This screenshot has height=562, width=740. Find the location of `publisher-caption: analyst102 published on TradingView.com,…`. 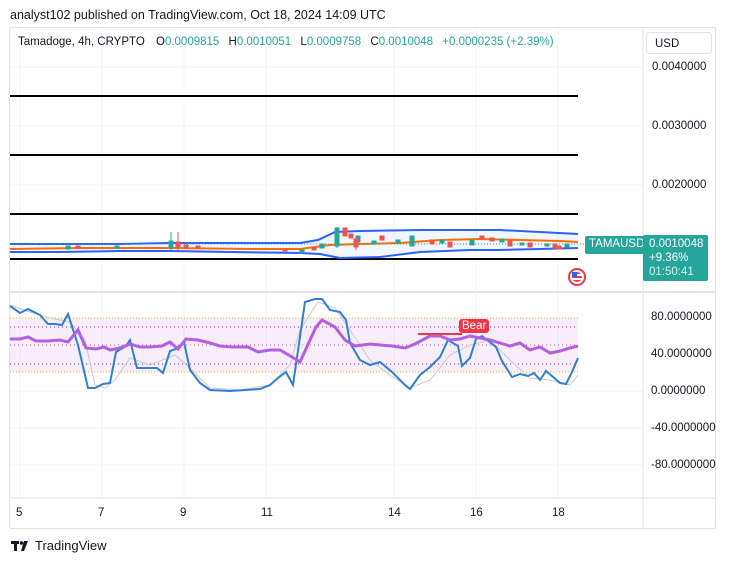

publisher-caption: analyst102 published on TradingView.com,… is located at coordinates (198, 15).